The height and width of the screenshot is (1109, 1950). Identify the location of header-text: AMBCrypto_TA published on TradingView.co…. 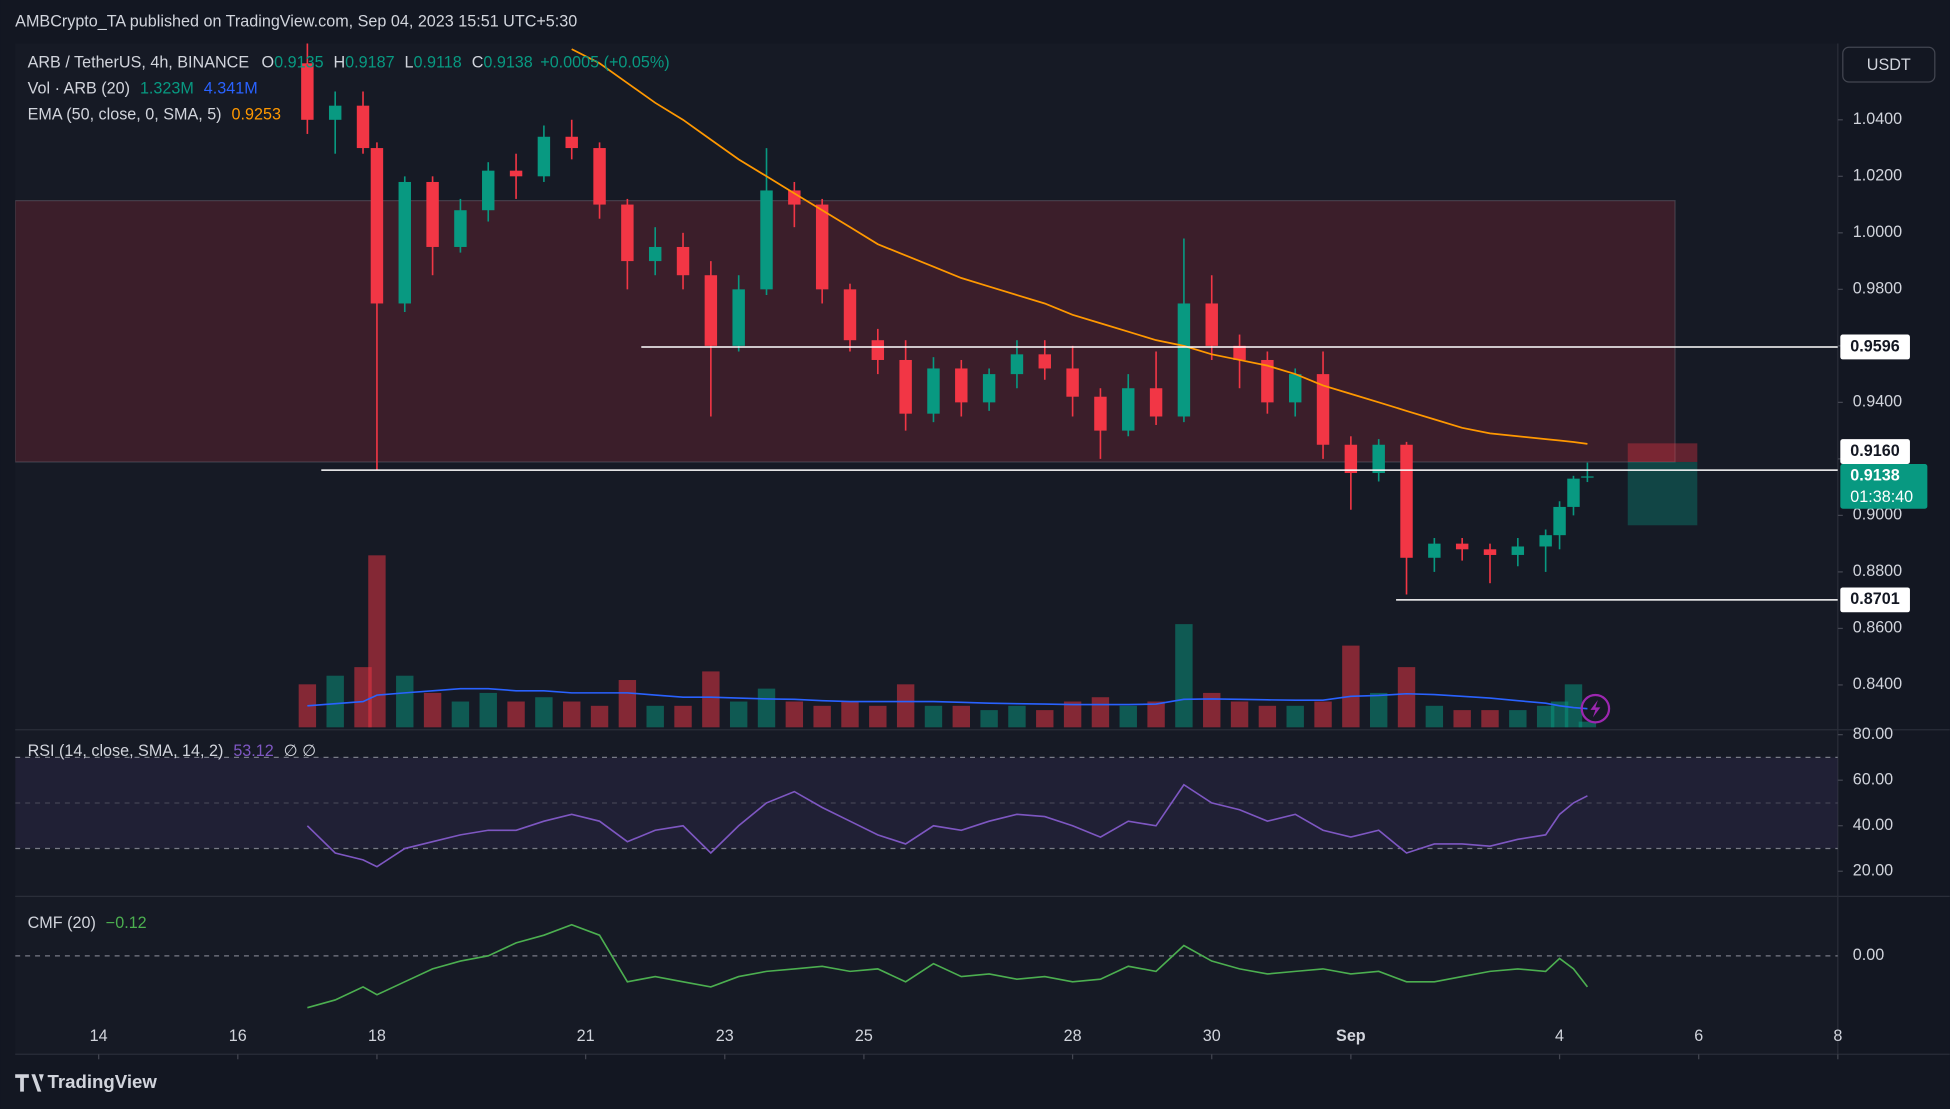
(296, 22).